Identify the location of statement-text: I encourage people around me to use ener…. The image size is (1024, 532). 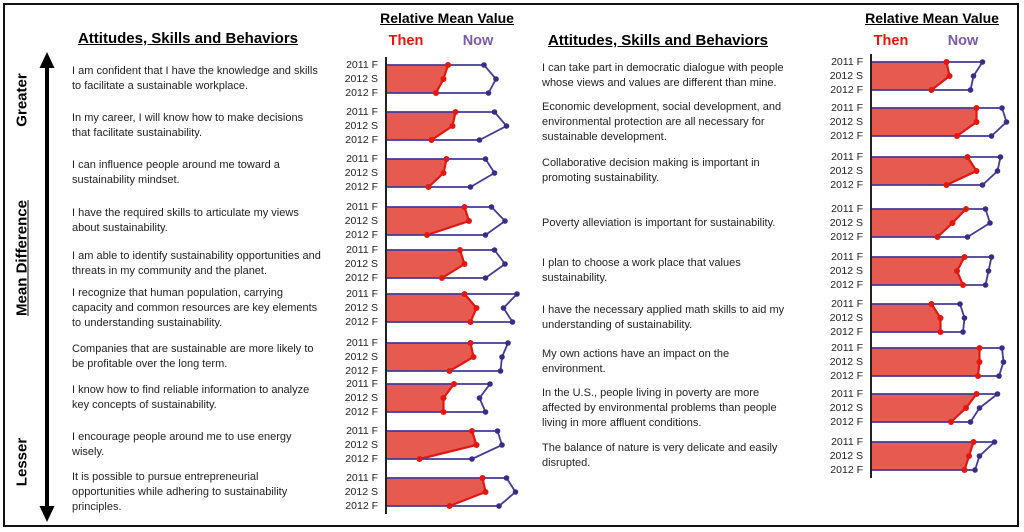
(182, 444).